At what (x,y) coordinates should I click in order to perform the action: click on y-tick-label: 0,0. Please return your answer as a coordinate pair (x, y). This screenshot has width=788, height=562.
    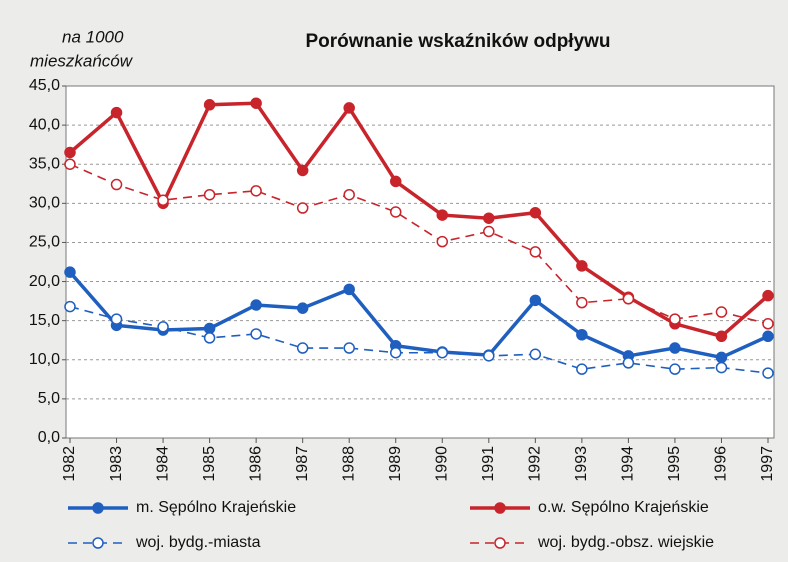
    Looking at the image, I should click on (49, 437).